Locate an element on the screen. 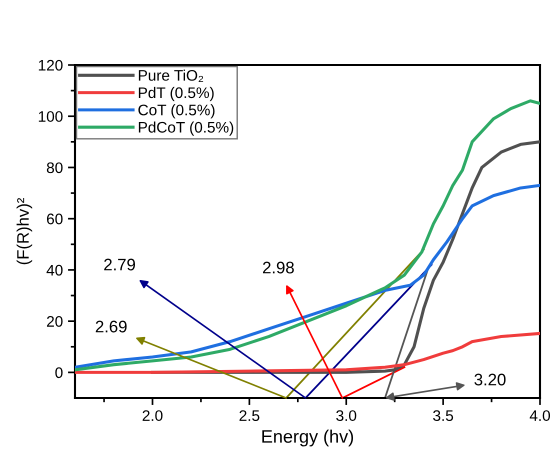 The height and width of the screenshot is (455, 550). x-tick-label: 2.0 is located at coordinates (152, 416).